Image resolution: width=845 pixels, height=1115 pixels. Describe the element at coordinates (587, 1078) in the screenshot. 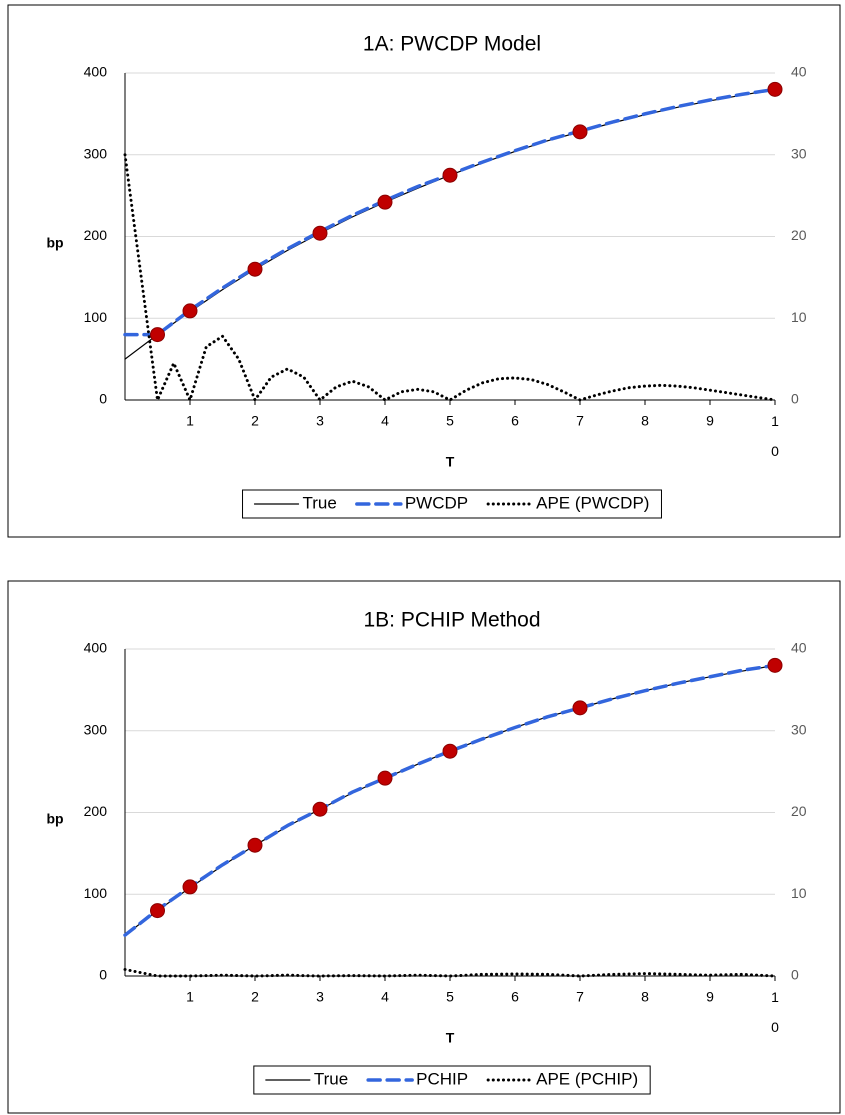

I see `legend-label: APE (PCHIP)` at that location.